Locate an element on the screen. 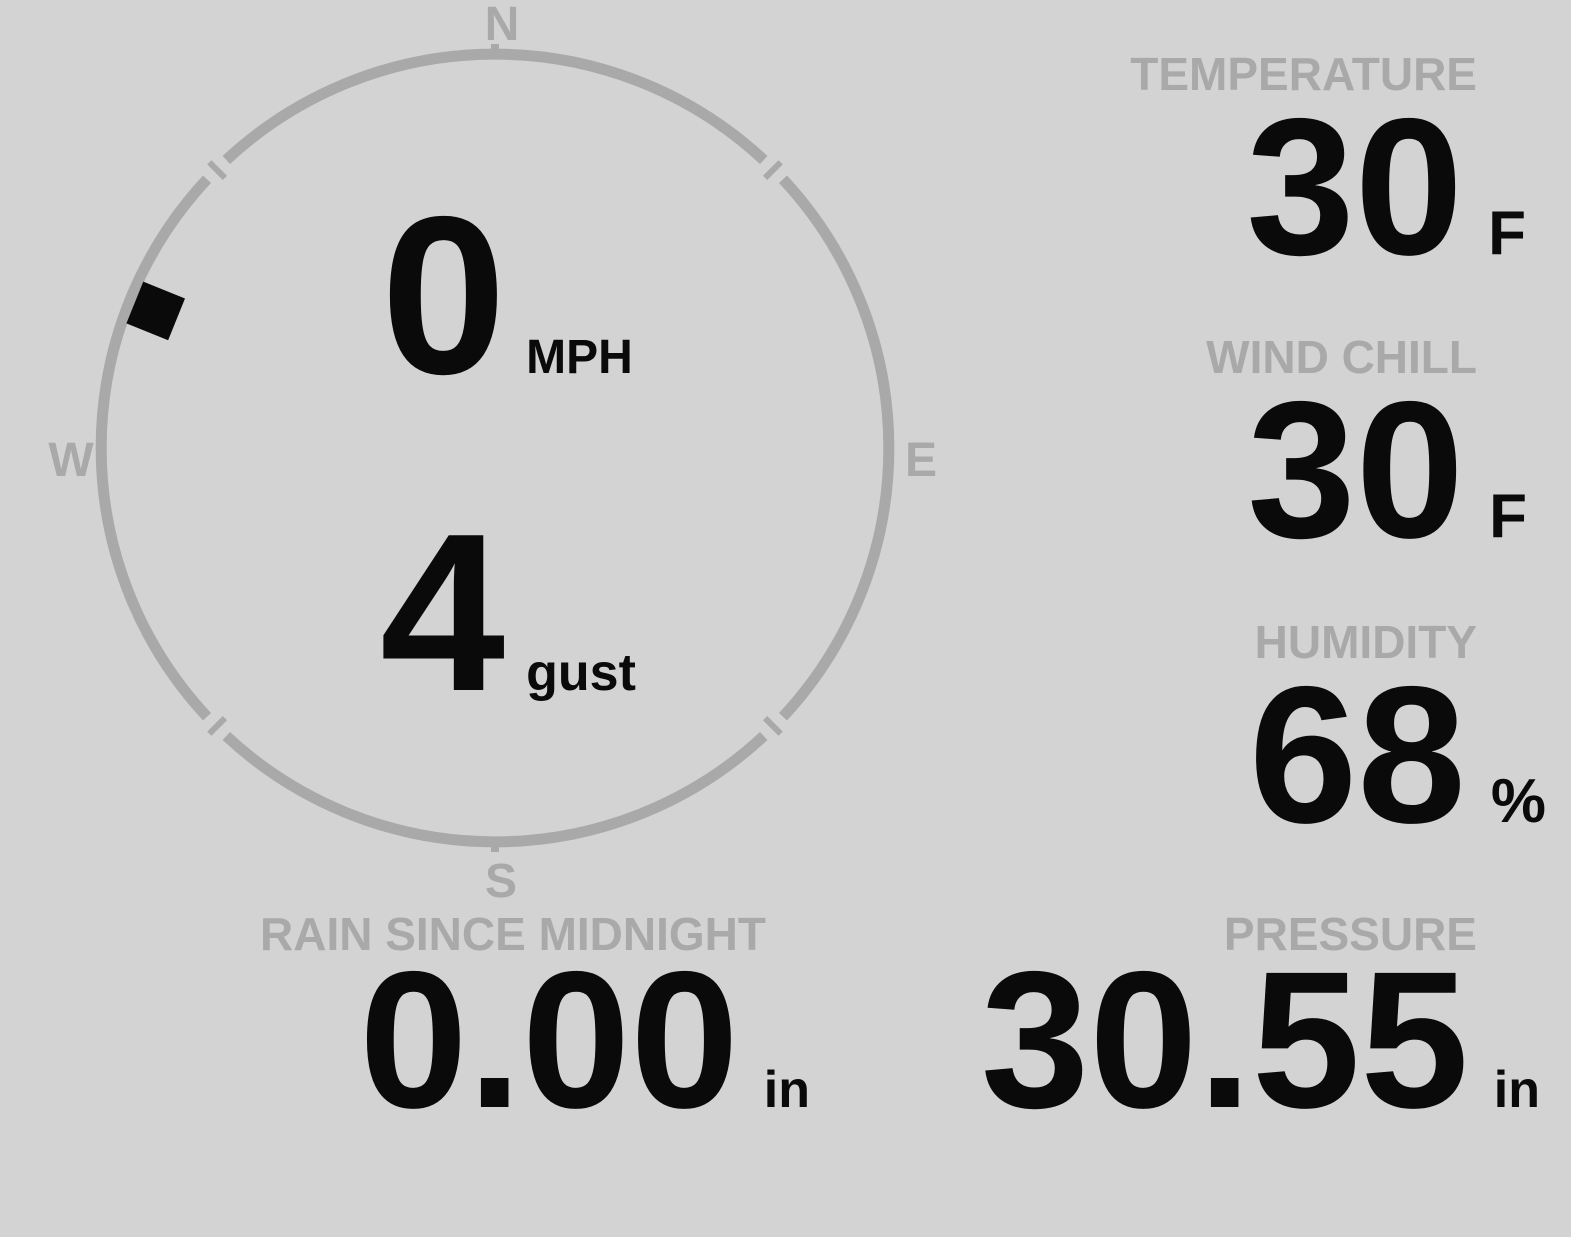 This screenshot has height=1237, width=1571. wind-chill-label: WIND CHILL is located at coordinates (1341, 357).